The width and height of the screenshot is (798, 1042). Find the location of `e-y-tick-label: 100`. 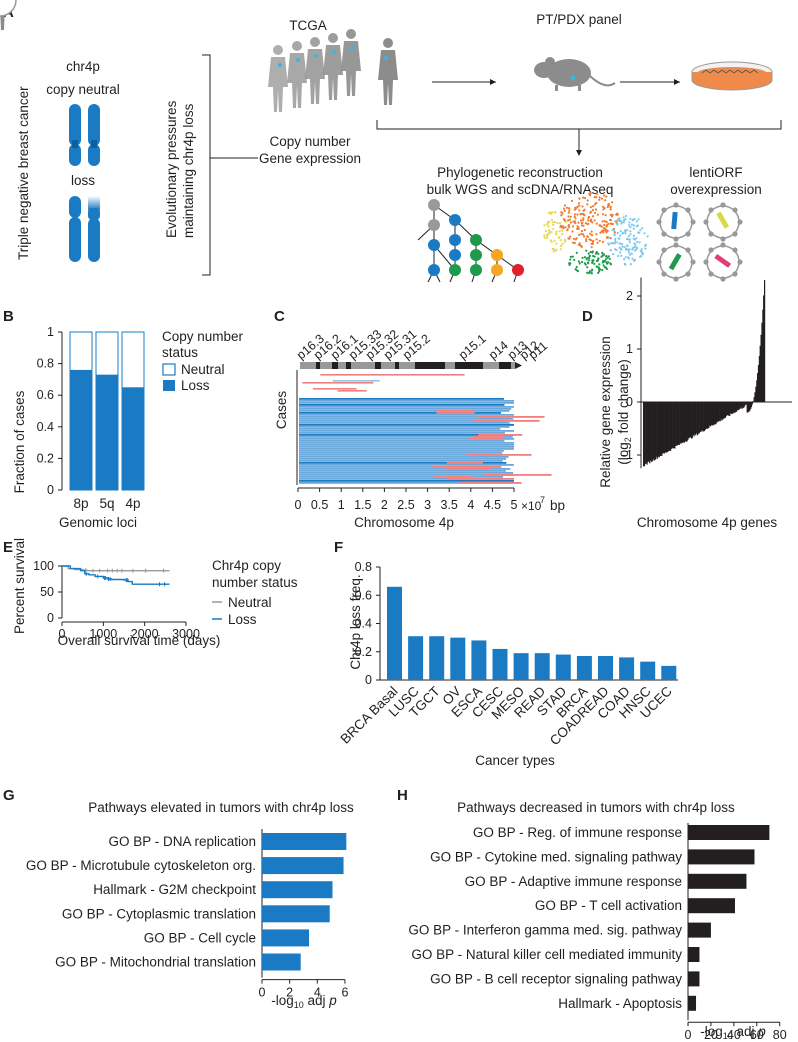

e-y-tick-label: 100 is located at coordinates (43, 566).